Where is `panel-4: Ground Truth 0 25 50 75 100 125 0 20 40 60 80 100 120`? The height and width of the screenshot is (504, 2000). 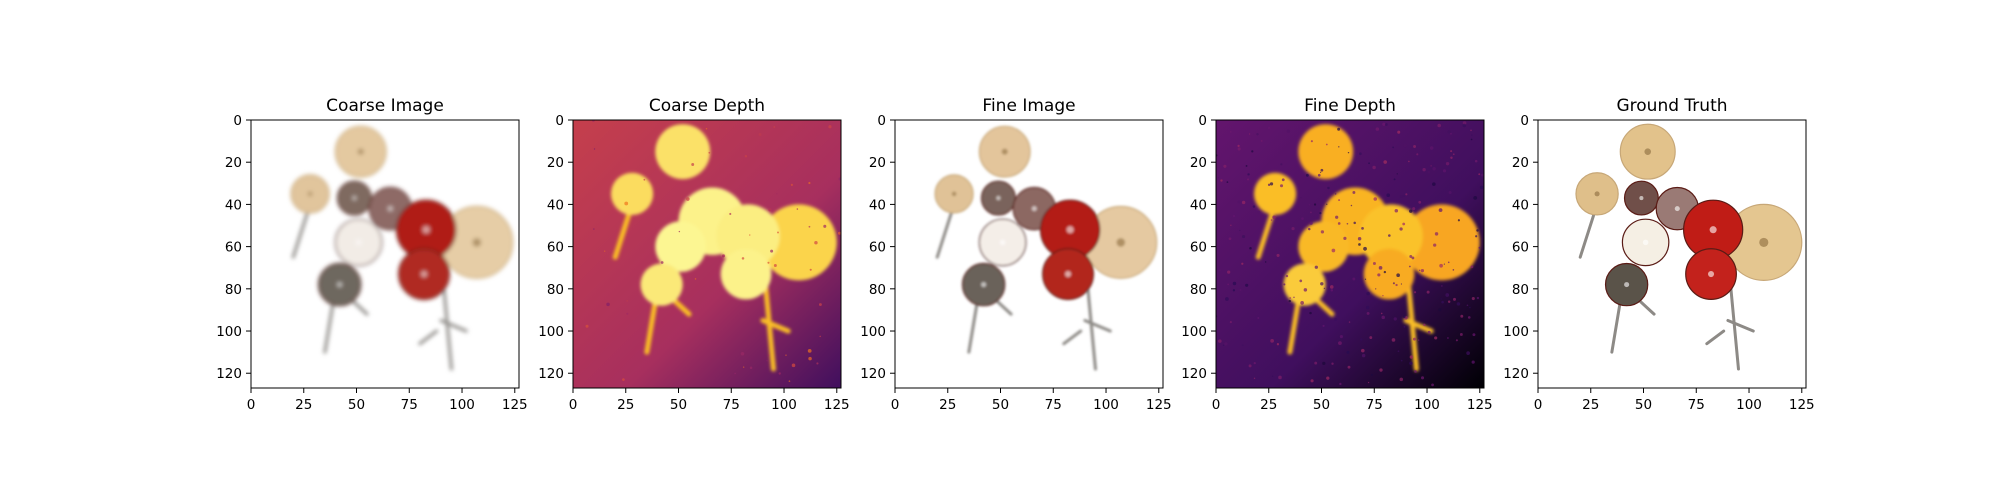
panel-4: Ground Truth 0 25 50 75 100 125 0 20 40 60 80 100 120 is located at coordinates (1658, 254).